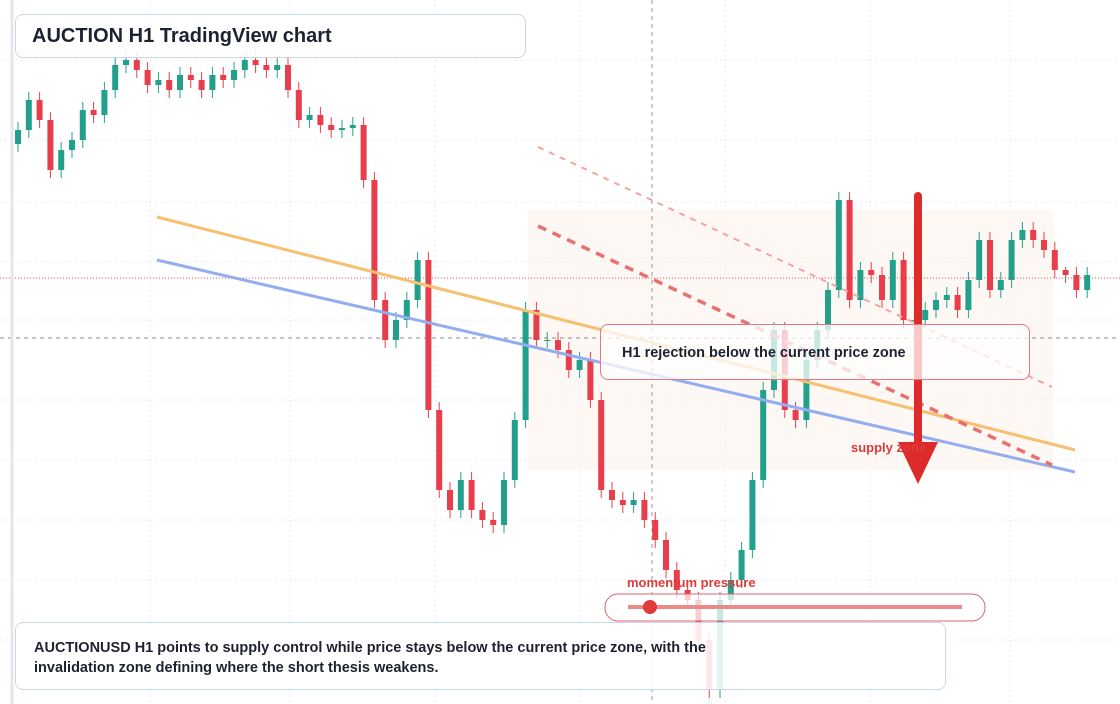 The height and width of the screenshot is (704, 1120). What do you see at coordinates (270, 36) in the screenshot?
I see `title: AUCTION H1 TradingView chart` at bounding box center [270, 36].